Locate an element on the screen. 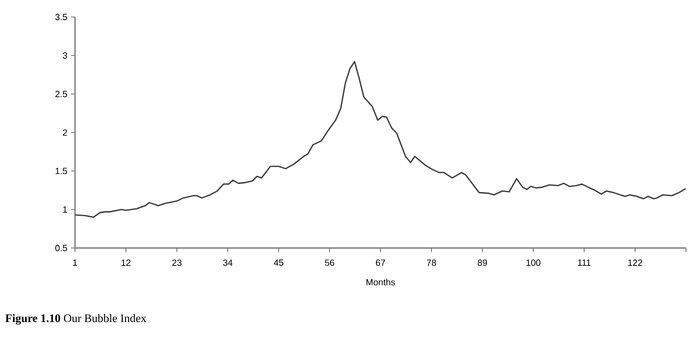 The image size is (700, 350). x-tick-label: 56 is located at coordinates (329, 263).